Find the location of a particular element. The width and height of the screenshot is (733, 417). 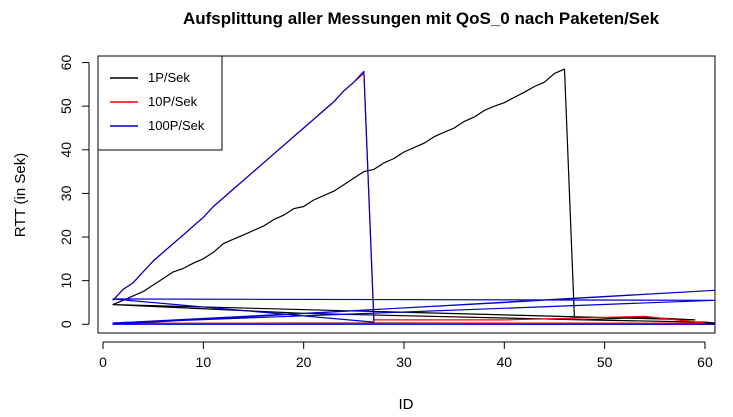

y-tick-label: 60 is located at coordinates (66, 63).